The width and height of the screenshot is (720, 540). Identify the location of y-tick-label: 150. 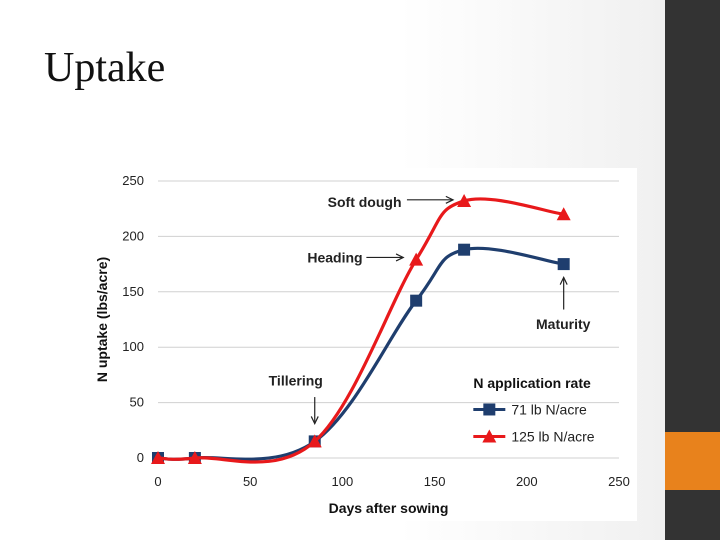
(133, 291).